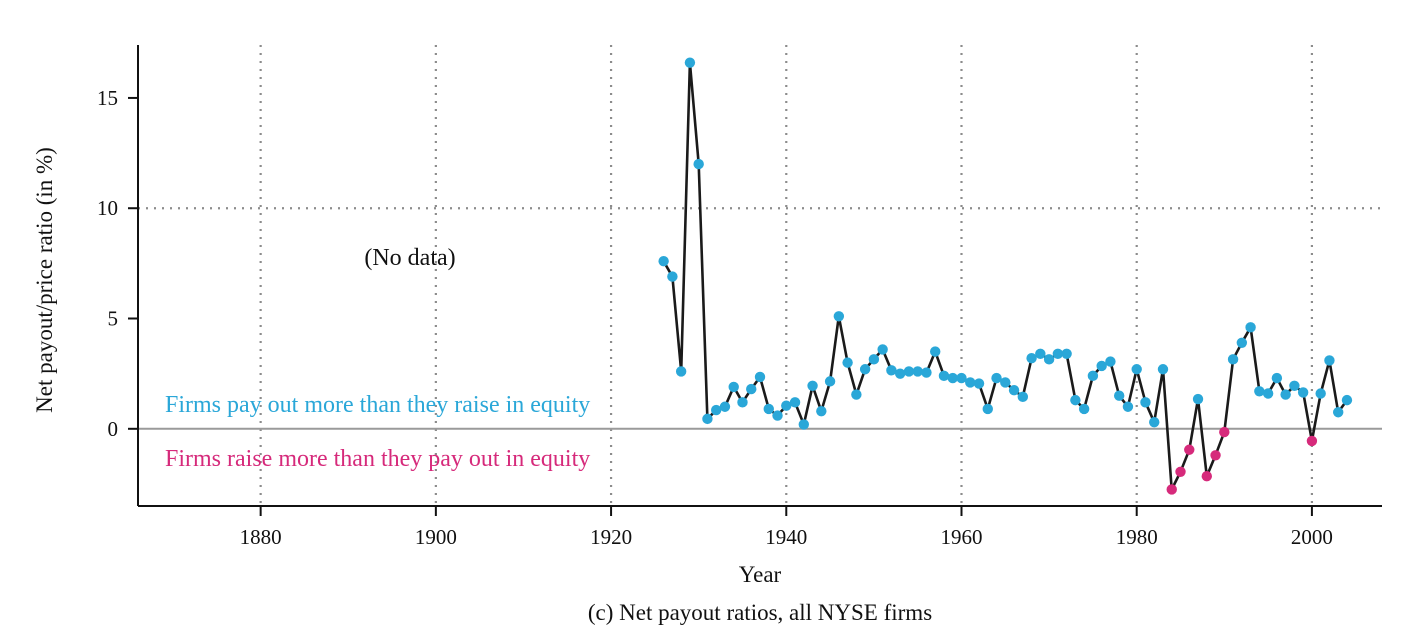 This screenshot has width=1424, height=636. Describe the element at coordinates (107, 208) in the screenshot. I see `y-tick-label: 10` at that location.